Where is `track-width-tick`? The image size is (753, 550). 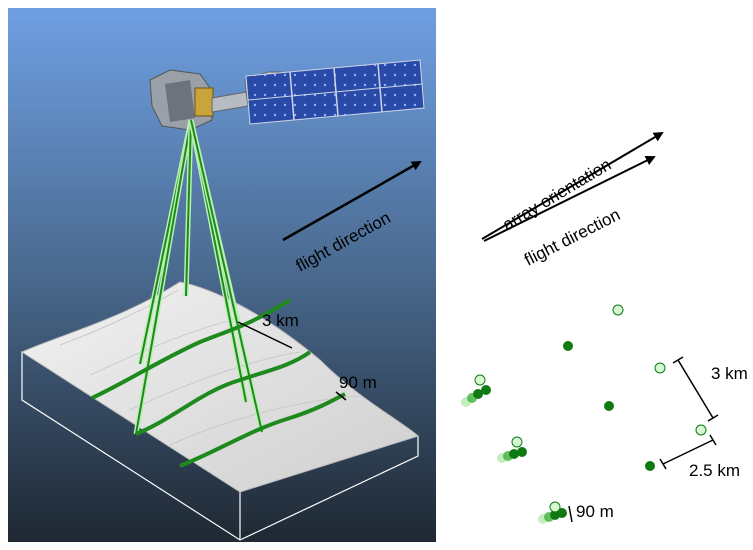 track-width-tick is located at coordinates (341, 396).